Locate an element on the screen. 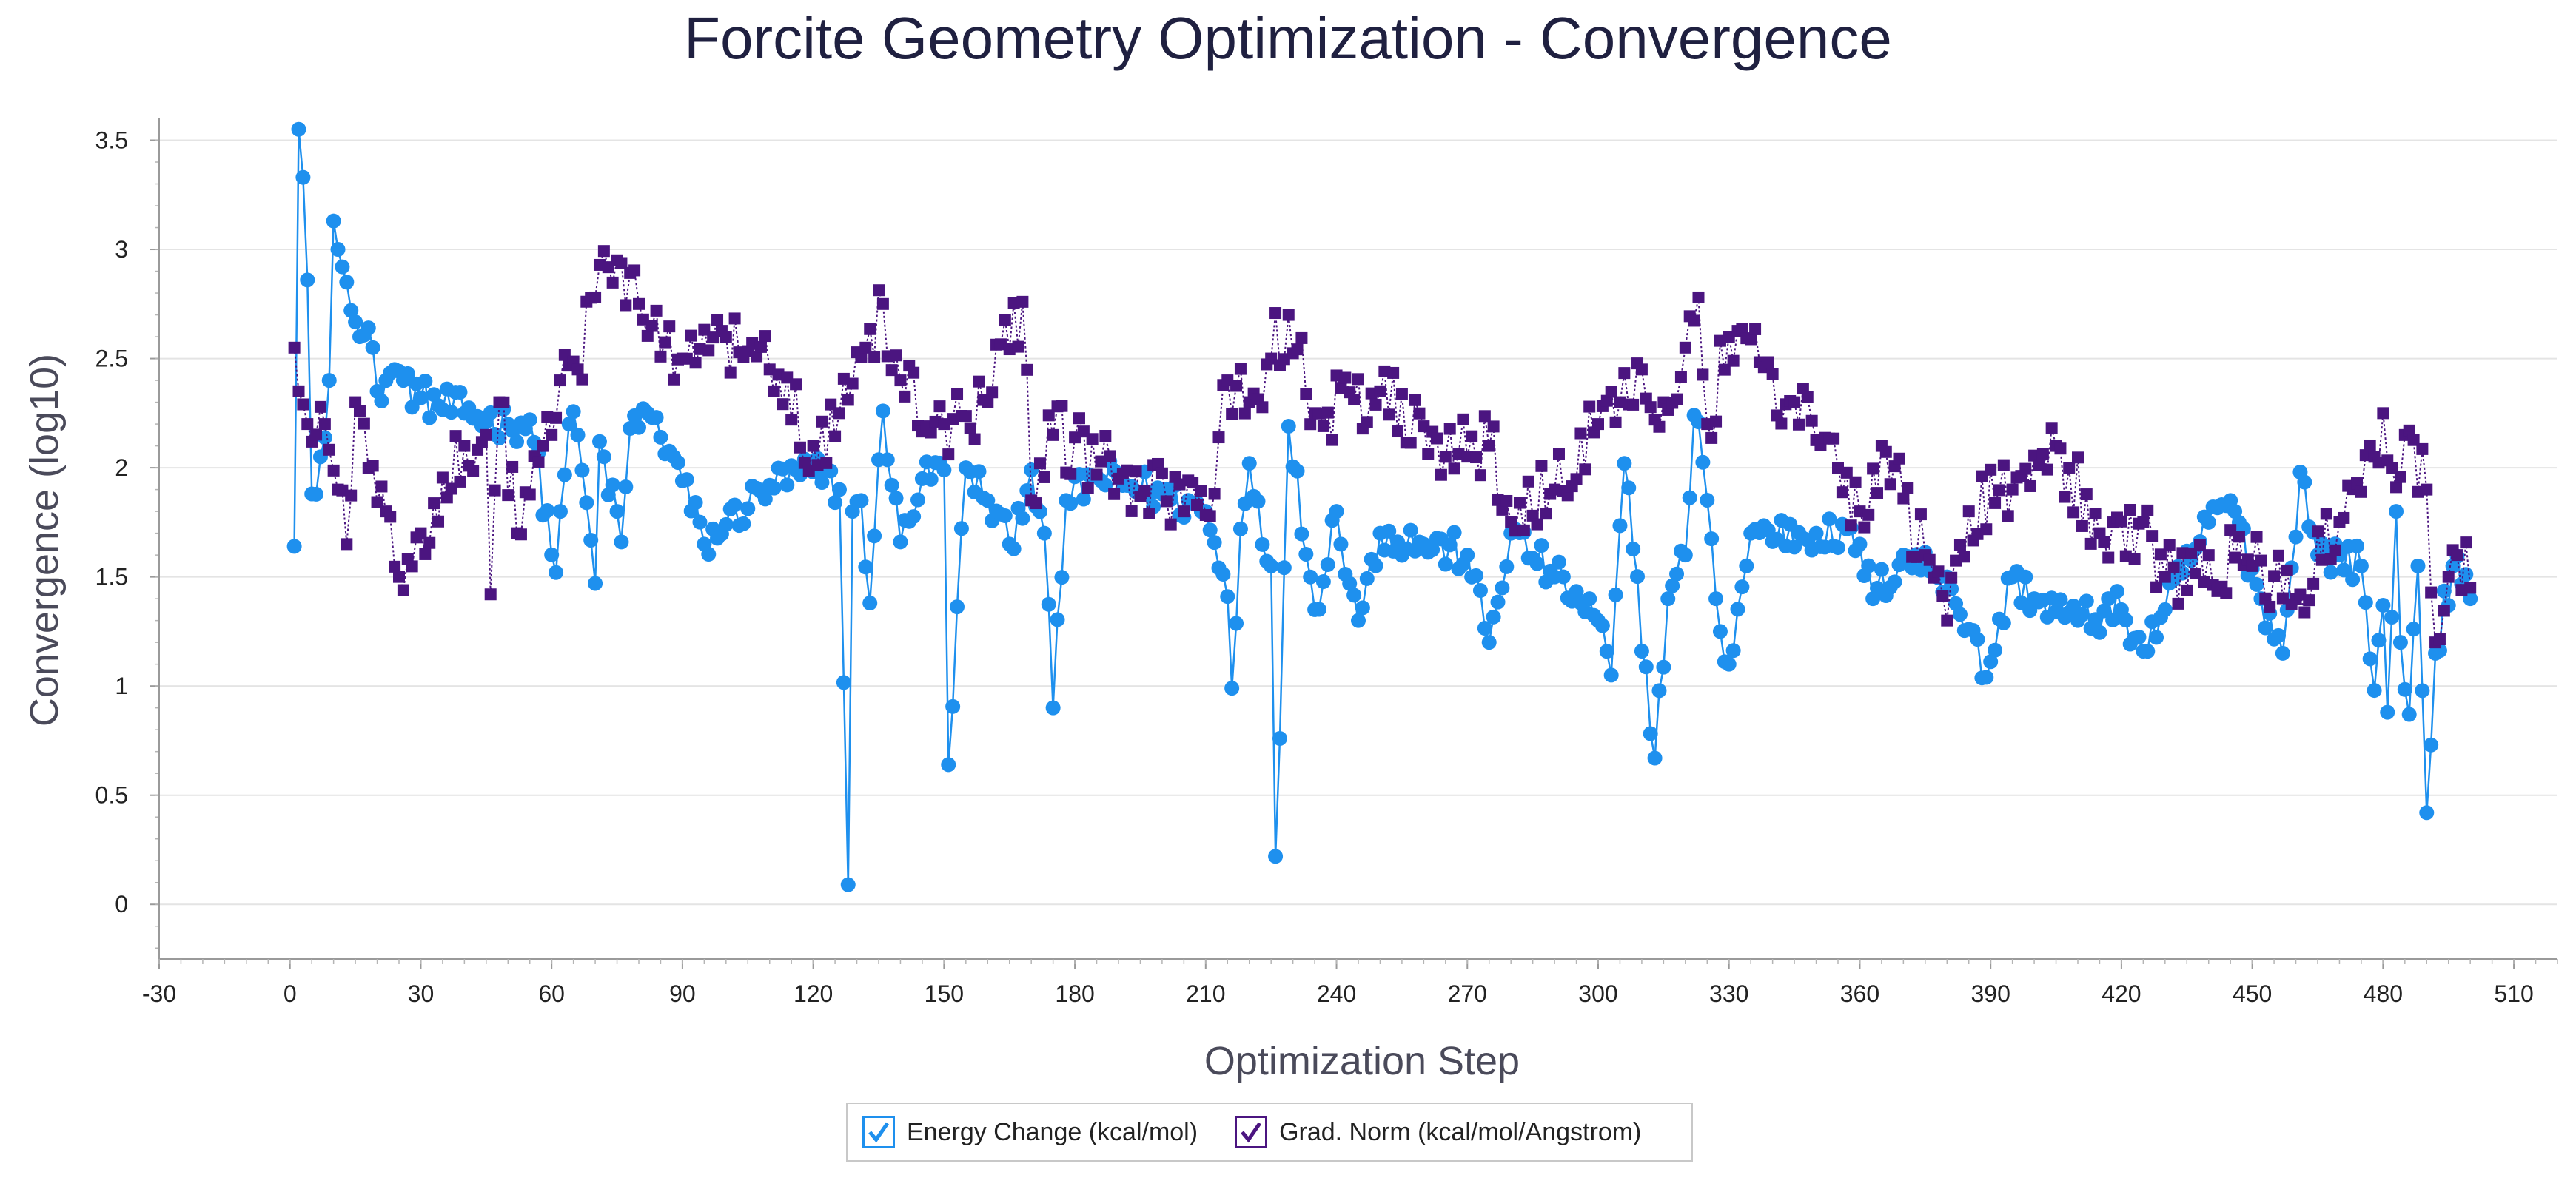  y-tick-label: 1 is located at coordinates (121, 686).